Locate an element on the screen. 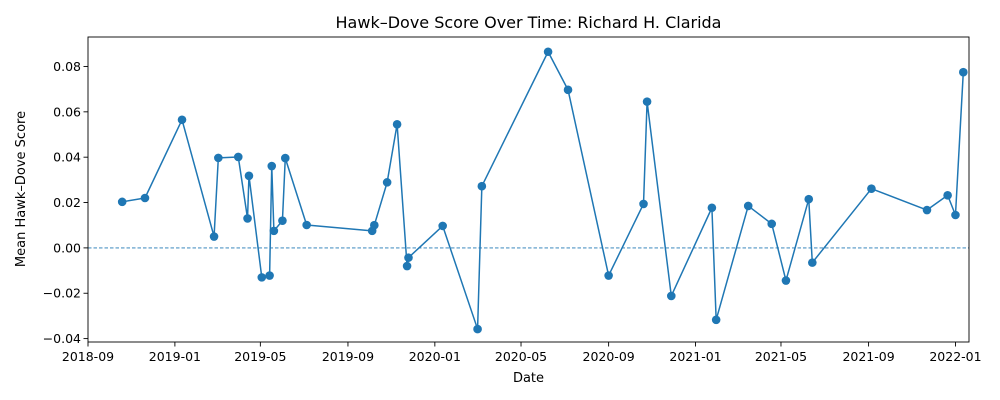 Image resolution: width=1000 pixels, height=400 pixels. x-tick-label: 2018-09 is located at coordinates (88, 356).